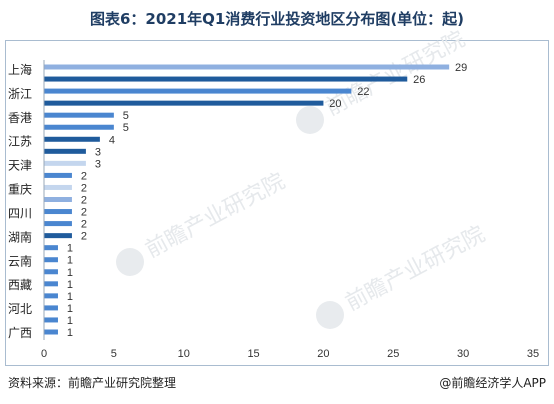  What do you see at coordinates (20, 236) in the screenshot?
I see `category-label: 湖南` at bounding box center [20, 236].